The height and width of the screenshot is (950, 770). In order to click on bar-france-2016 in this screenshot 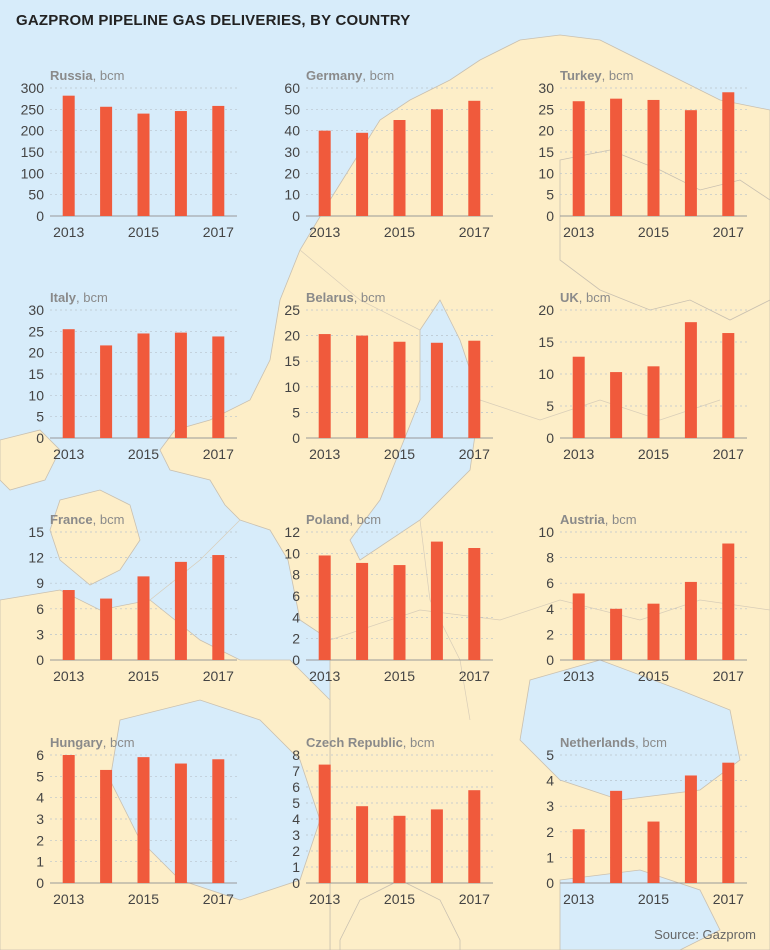, I will do `click(180, 610)`.